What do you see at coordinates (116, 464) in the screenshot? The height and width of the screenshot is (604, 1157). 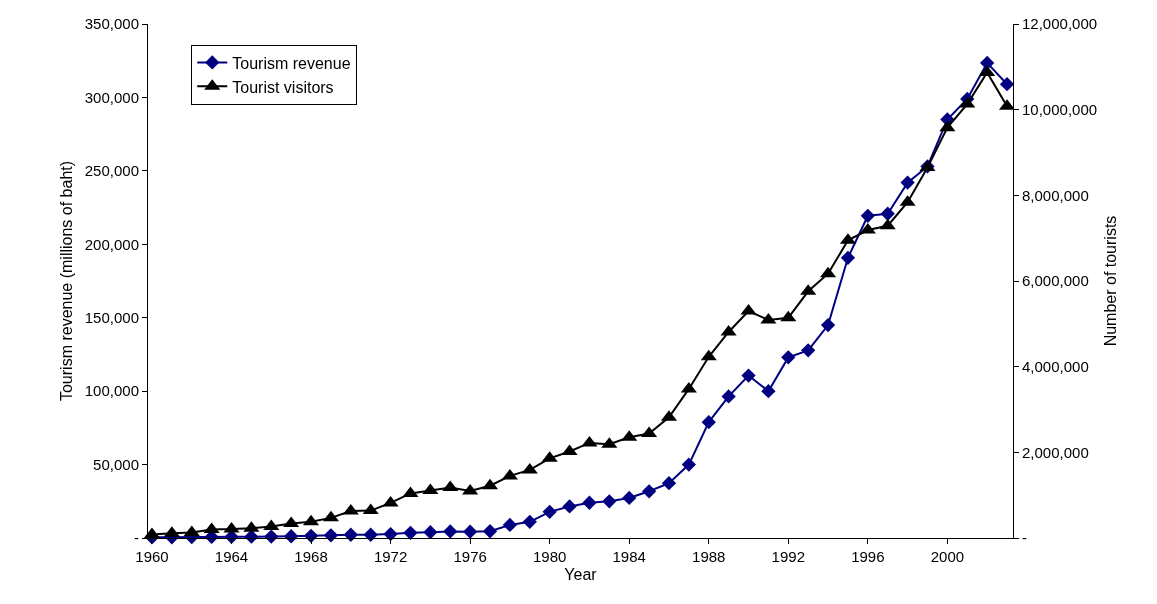 I see `y-tick-label: 50,000` at bounding box center [116, 464].